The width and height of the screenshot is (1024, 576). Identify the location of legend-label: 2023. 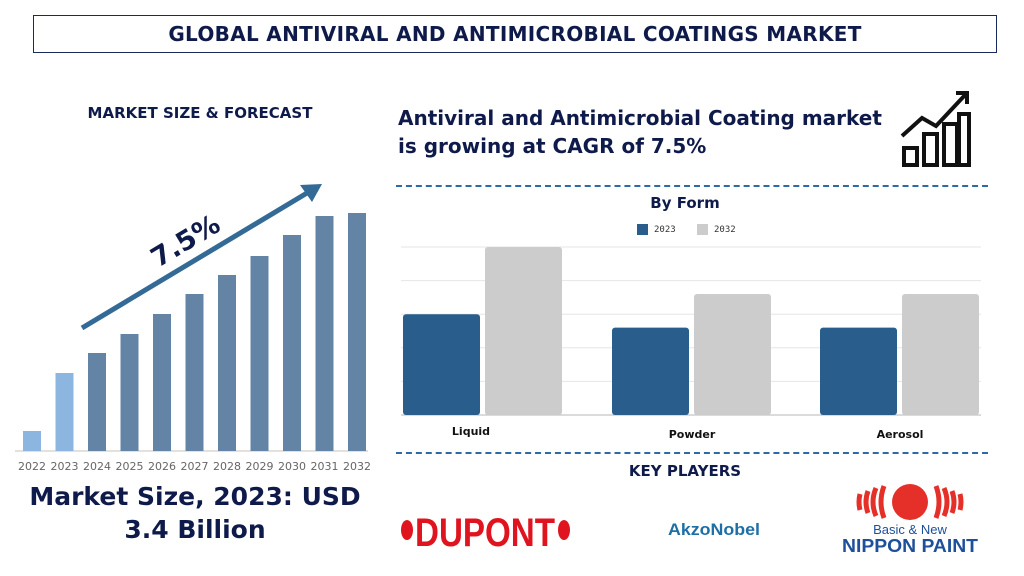
(665, 229).